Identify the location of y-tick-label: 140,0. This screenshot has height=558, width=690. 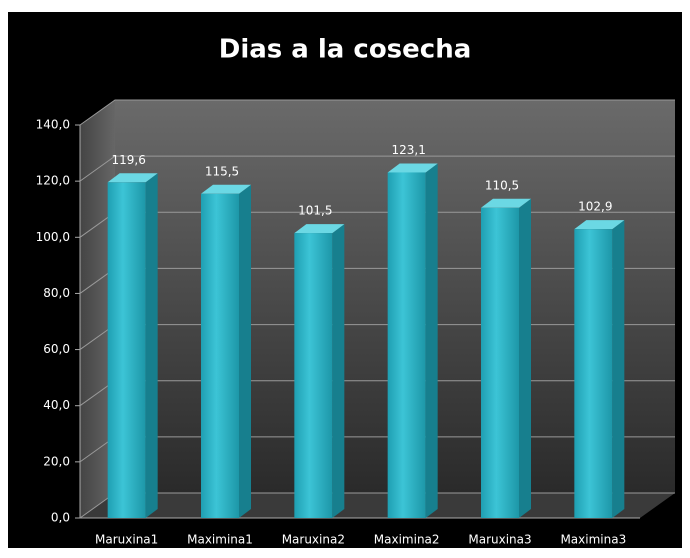
(53, 125).